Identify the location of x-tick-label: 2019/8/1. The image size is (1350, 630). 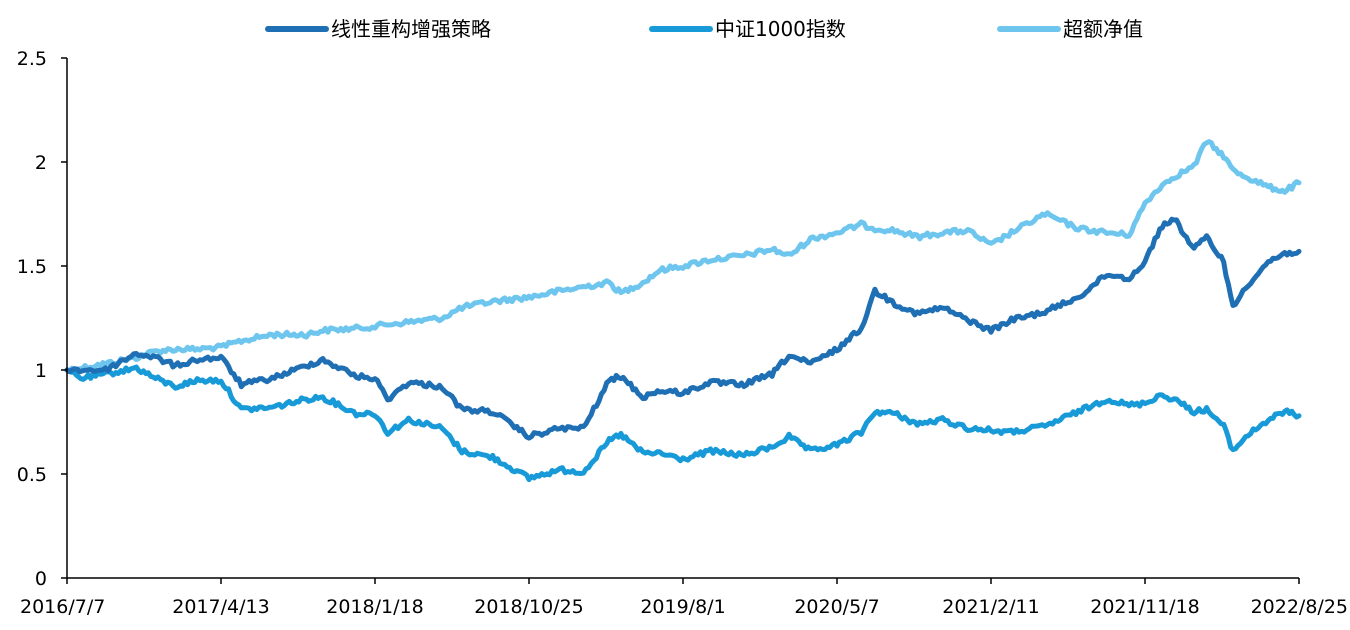
(682, 607).